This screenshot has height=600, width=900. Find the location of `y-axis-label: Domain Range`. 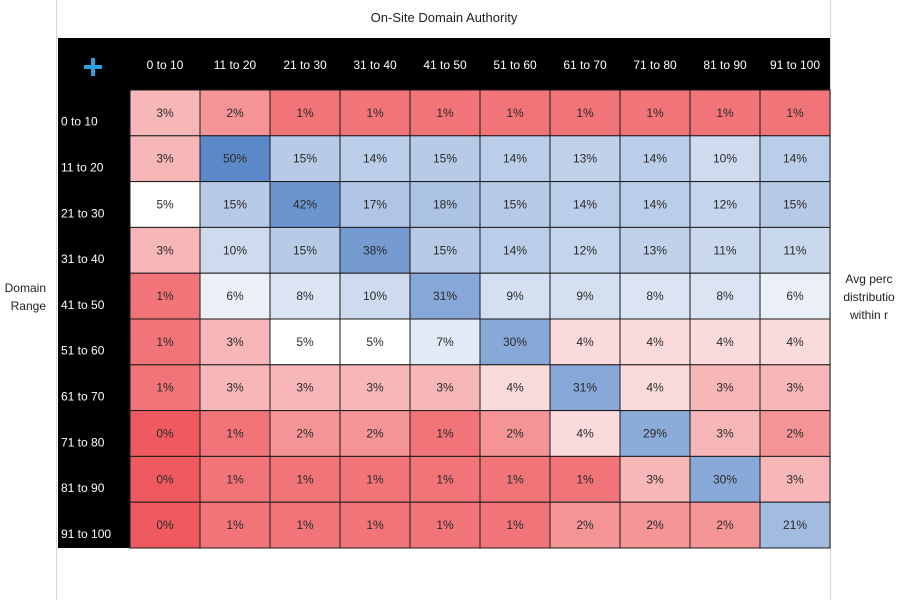

y-axis-label: Domain Range is located at coordinates (25, 297).